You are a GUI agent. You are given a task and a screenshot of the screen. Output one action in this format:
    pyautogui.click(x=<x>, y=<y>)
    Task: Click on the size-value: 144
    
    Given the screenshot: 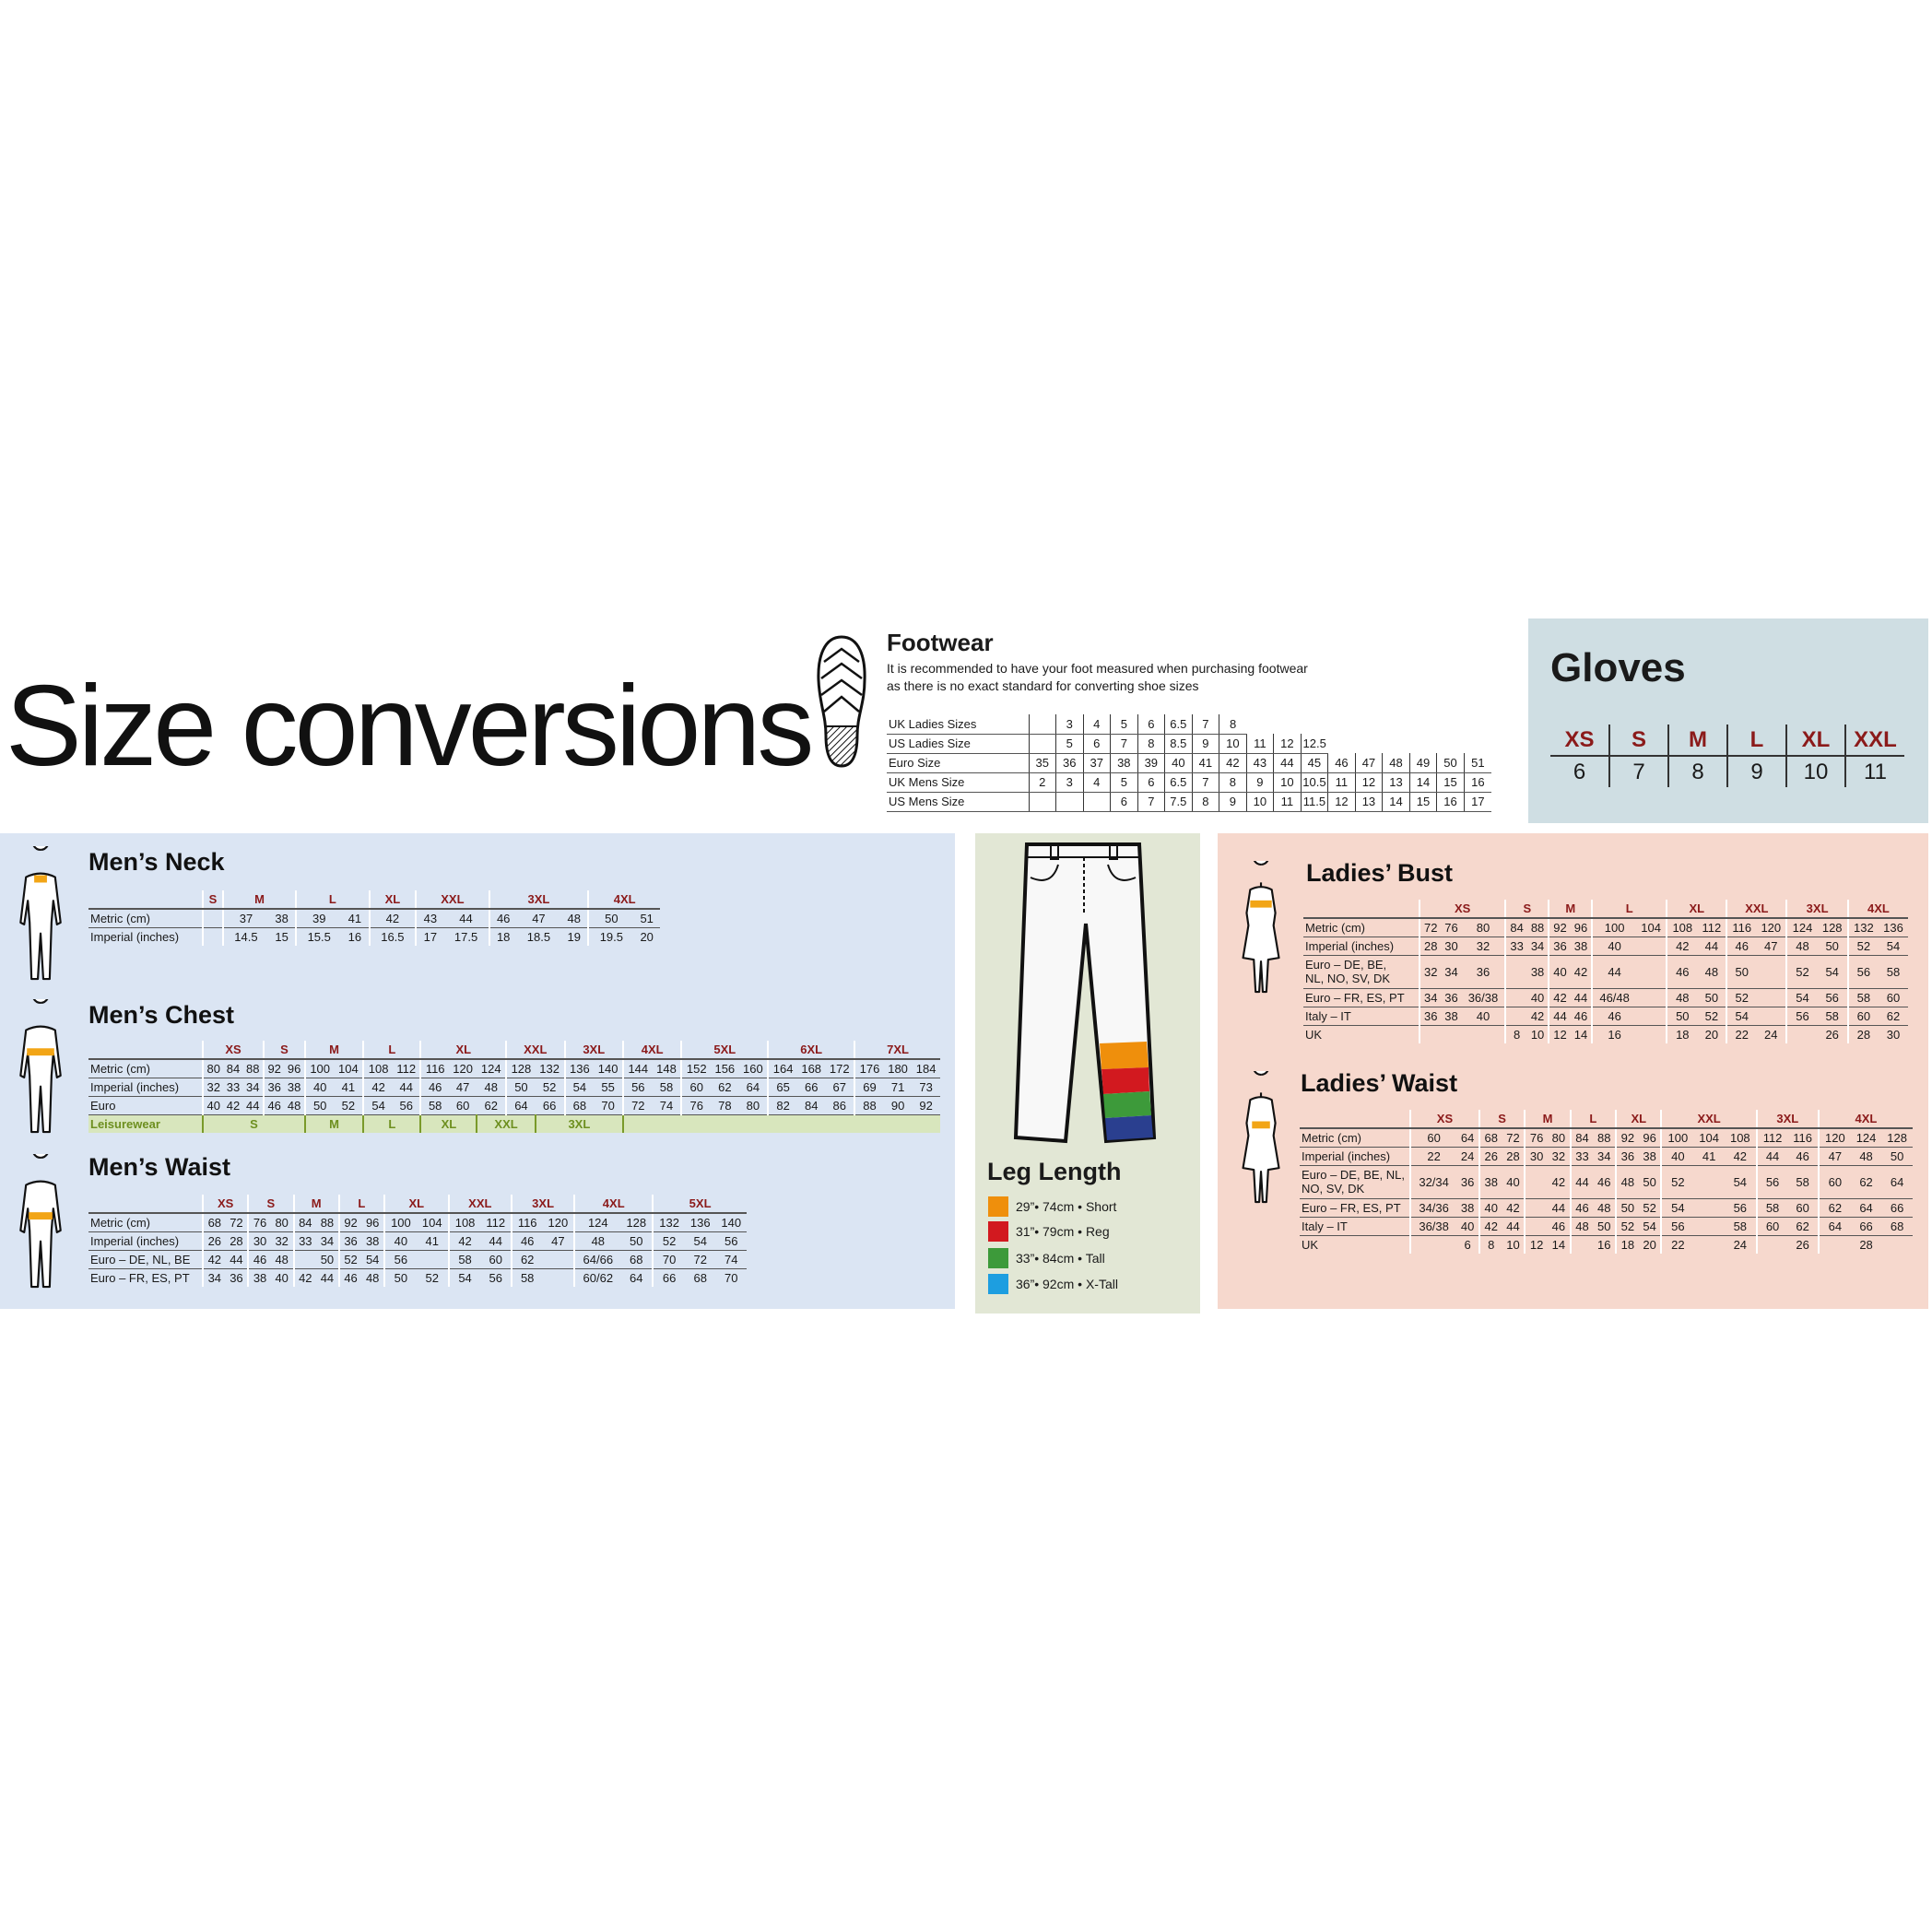 What is the action you would take?
    pyautogui.click(x=637, y=1068)
    